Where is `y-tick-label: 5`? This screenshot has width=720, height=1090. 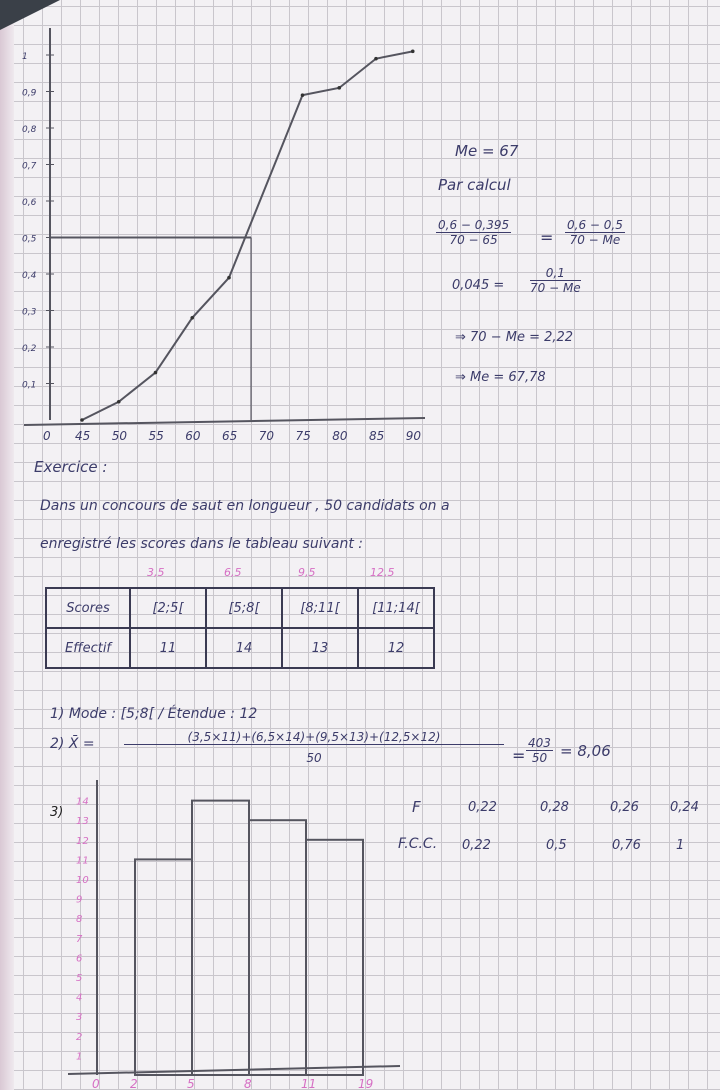 y-tick-label: 5 is located at coordinates (79, 978).